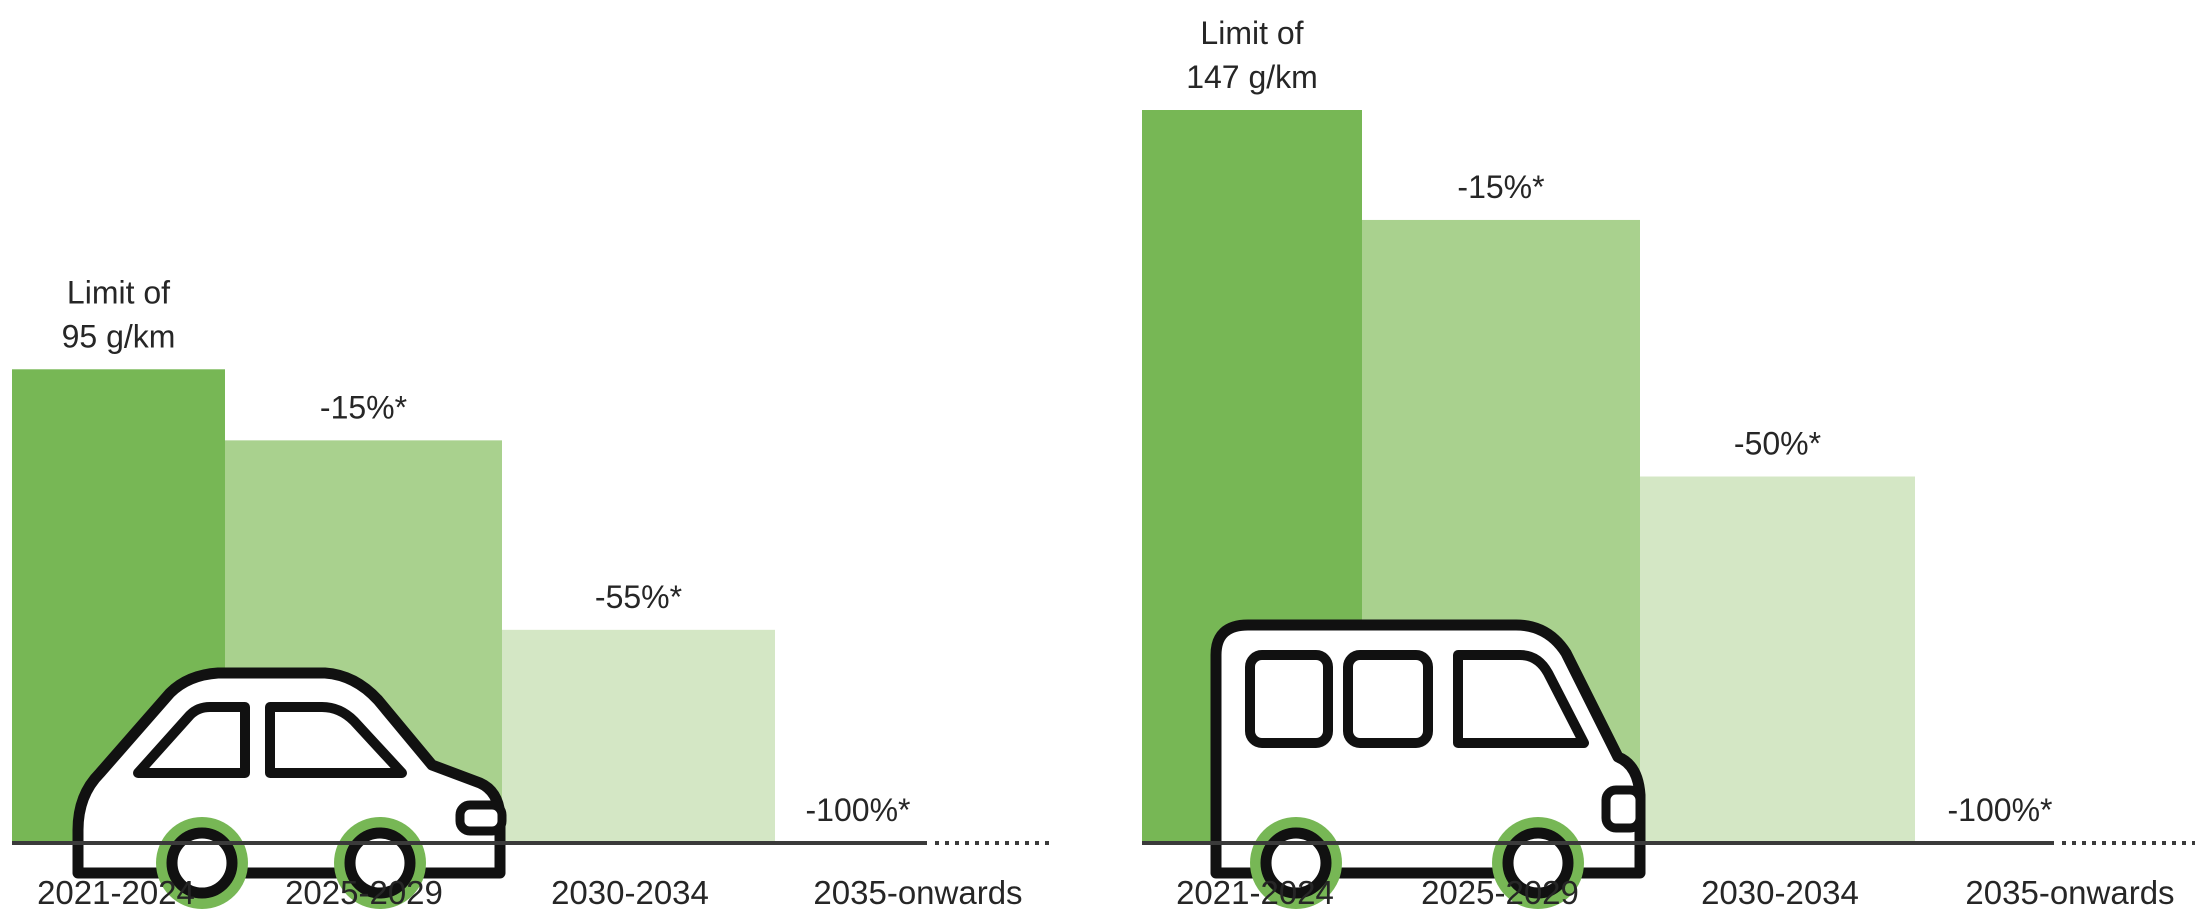  I want to click on data-label: -50%*, so click(1777, 444).